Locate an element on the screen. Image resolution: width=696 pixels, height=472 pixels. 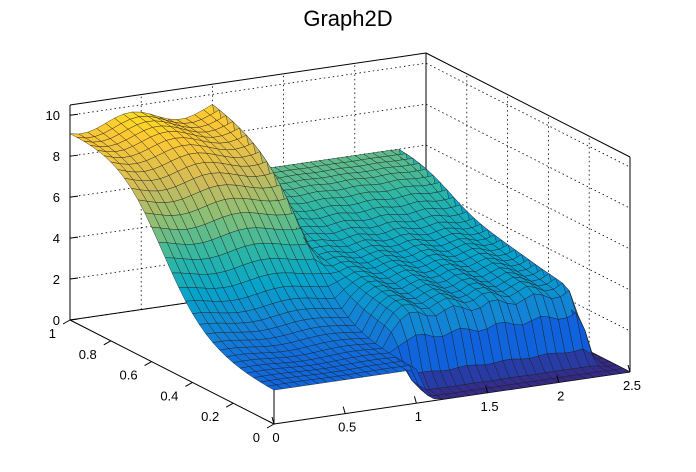
chart-title: Graph2D is located at coordinates (347, 18).